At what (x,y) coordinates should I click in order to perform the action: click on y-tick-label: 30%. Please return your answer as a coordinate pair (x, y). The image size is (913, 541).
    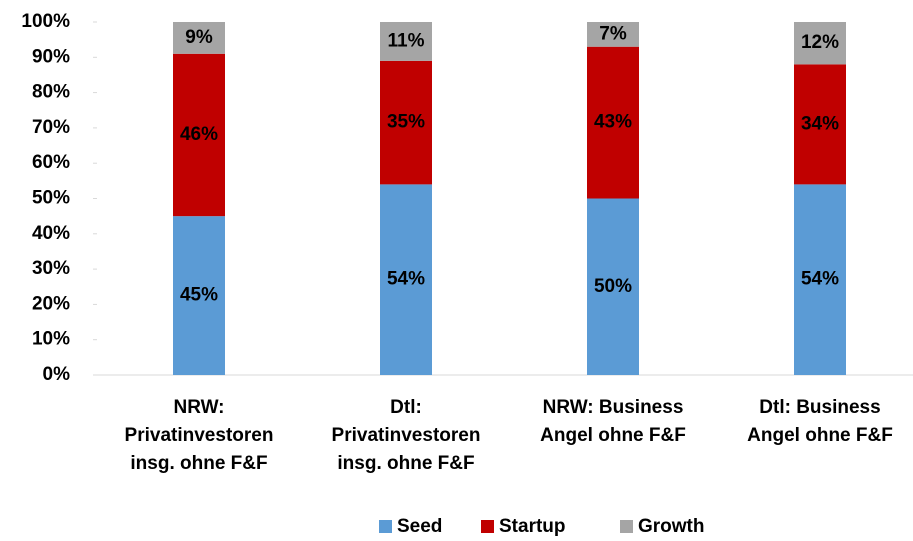
    Looking at the image, I should click on (51, 268).